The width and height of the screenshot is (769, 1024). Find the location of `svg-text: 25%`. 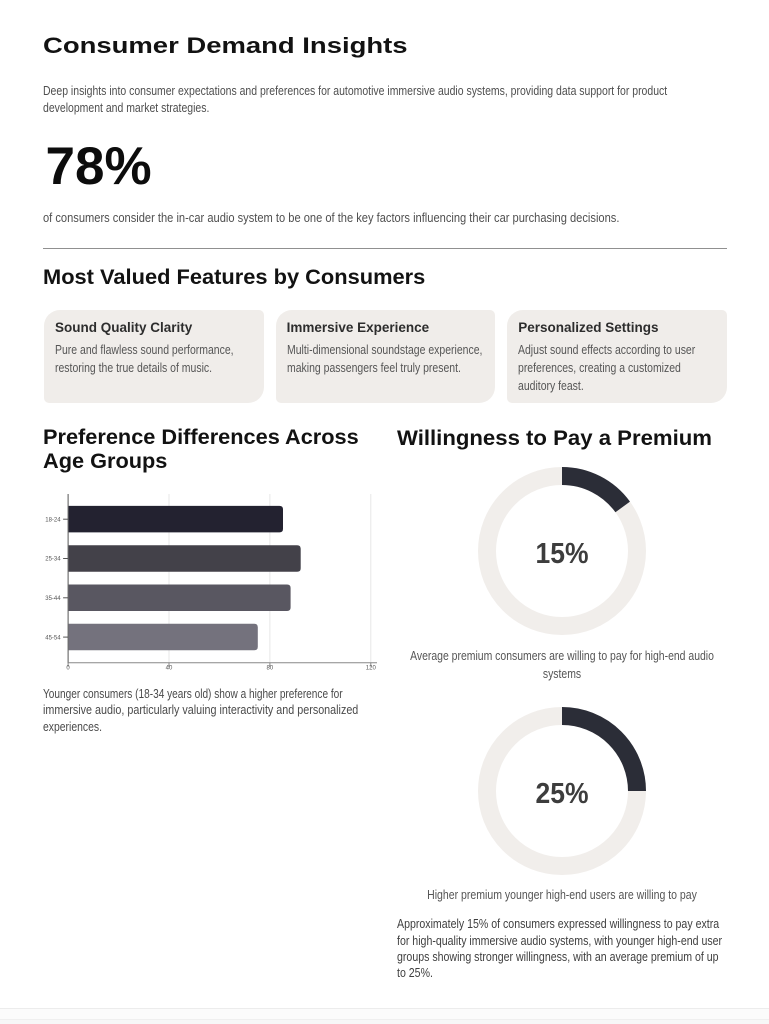

svg-text: 25% is located at coordinates (561, 794).